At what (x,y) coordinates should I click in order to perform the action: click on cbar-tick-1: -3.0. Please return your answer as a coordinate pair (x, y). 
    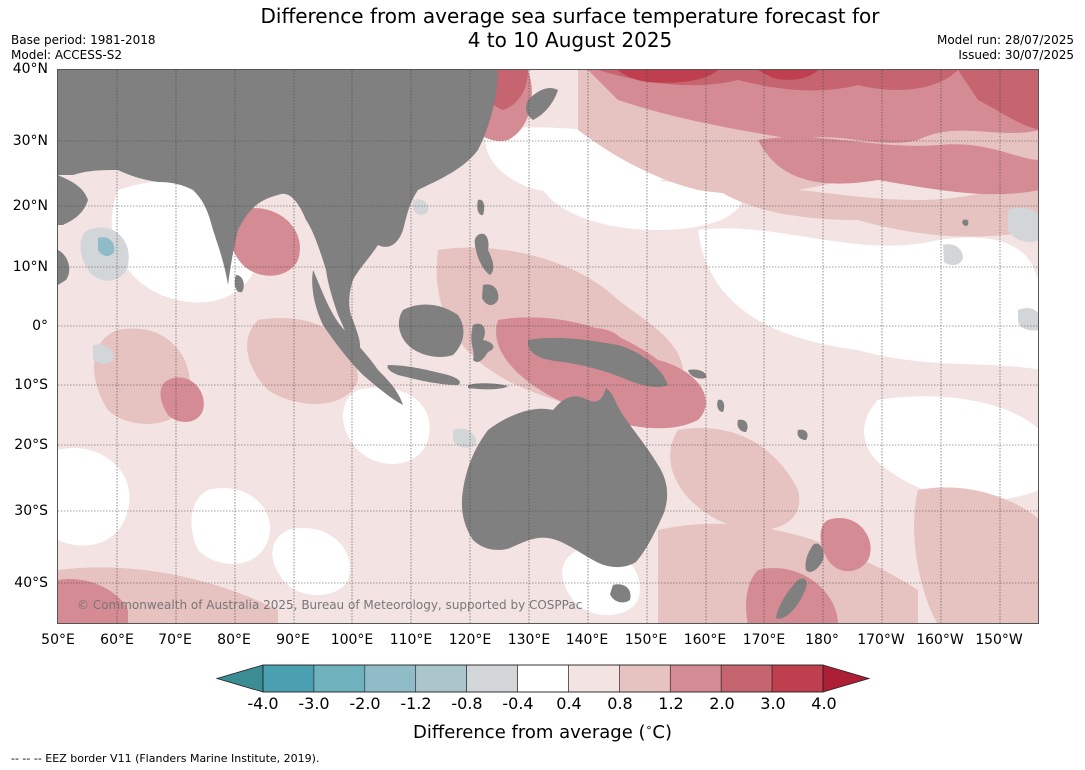
    Looking at the image, I should click on (314, 703).